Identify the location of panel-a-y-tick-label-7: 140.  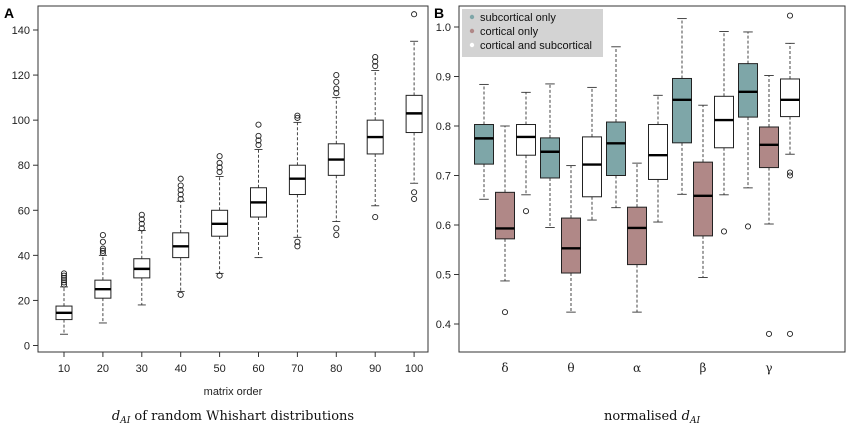
(21, 31).